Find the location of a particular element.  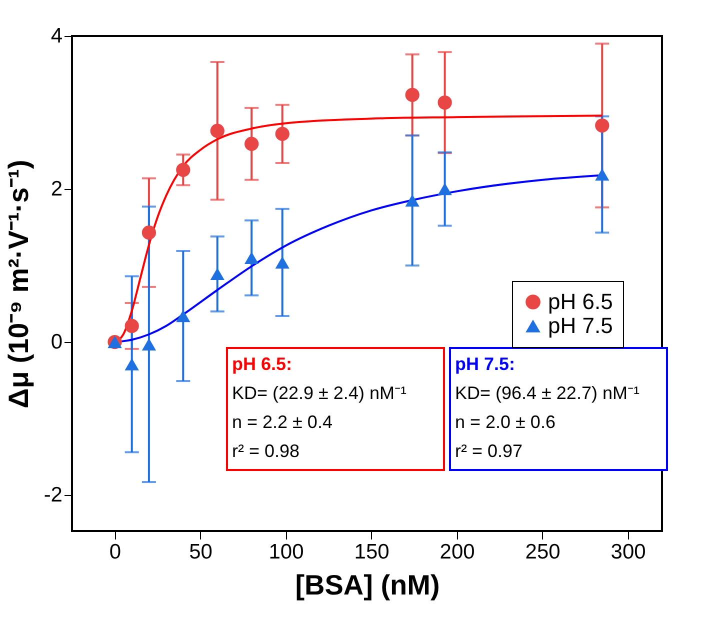

y-tick-label: 2 is located at coordinates (56, 189).